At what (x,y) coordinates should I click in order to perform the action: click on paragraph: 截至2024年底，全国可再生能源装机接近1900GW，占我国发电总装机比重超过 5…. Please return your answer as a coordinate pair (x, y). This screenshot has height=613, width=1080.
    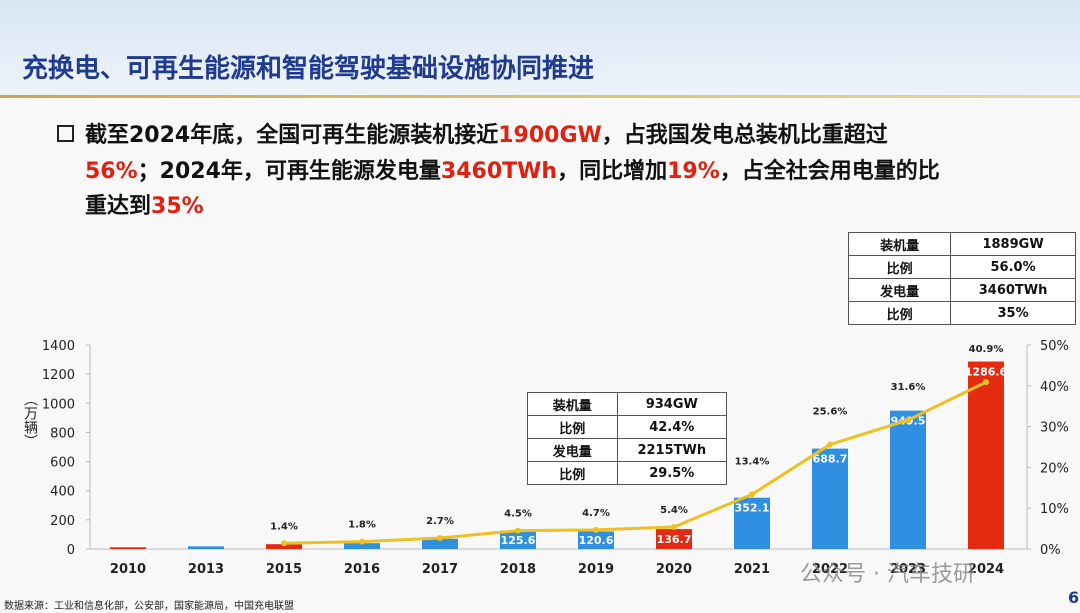
    Looking at the image, I should click on (512, 171).